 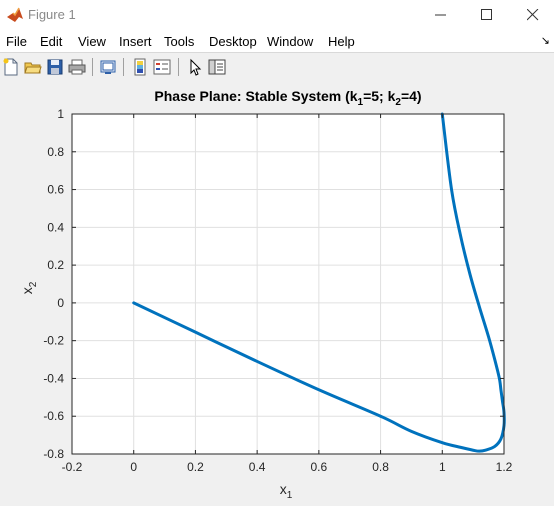 What do you see at coordinates (55, 227) in the screenshot?
I see `y-tick-label: 0.4` at bounding box center [55, 227].